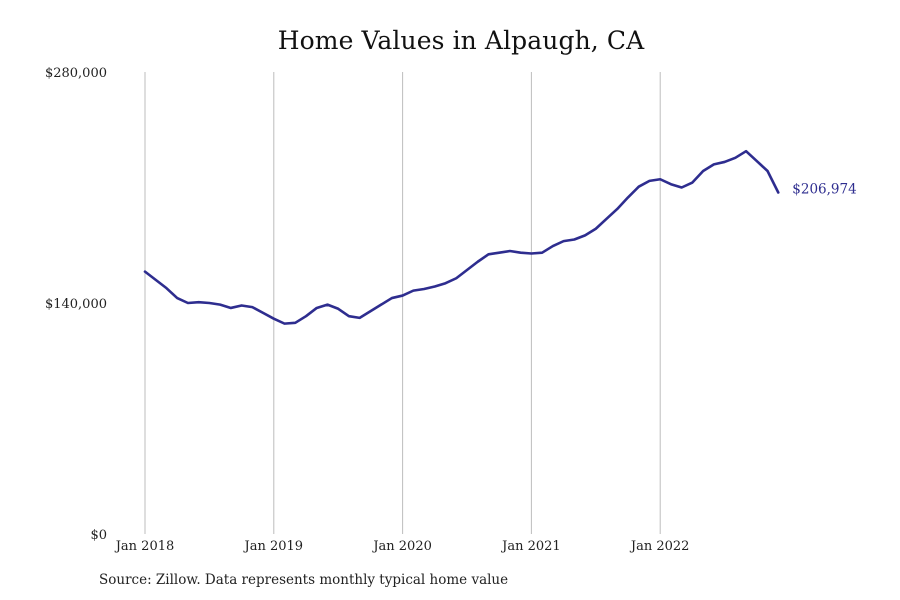 The width and height of the screenshot is (900, 600). I want to click on x-axis: Jan 2018 Jan 2019 Jan 2020 Jan 2021 Jan 2022, so click(402, 546).